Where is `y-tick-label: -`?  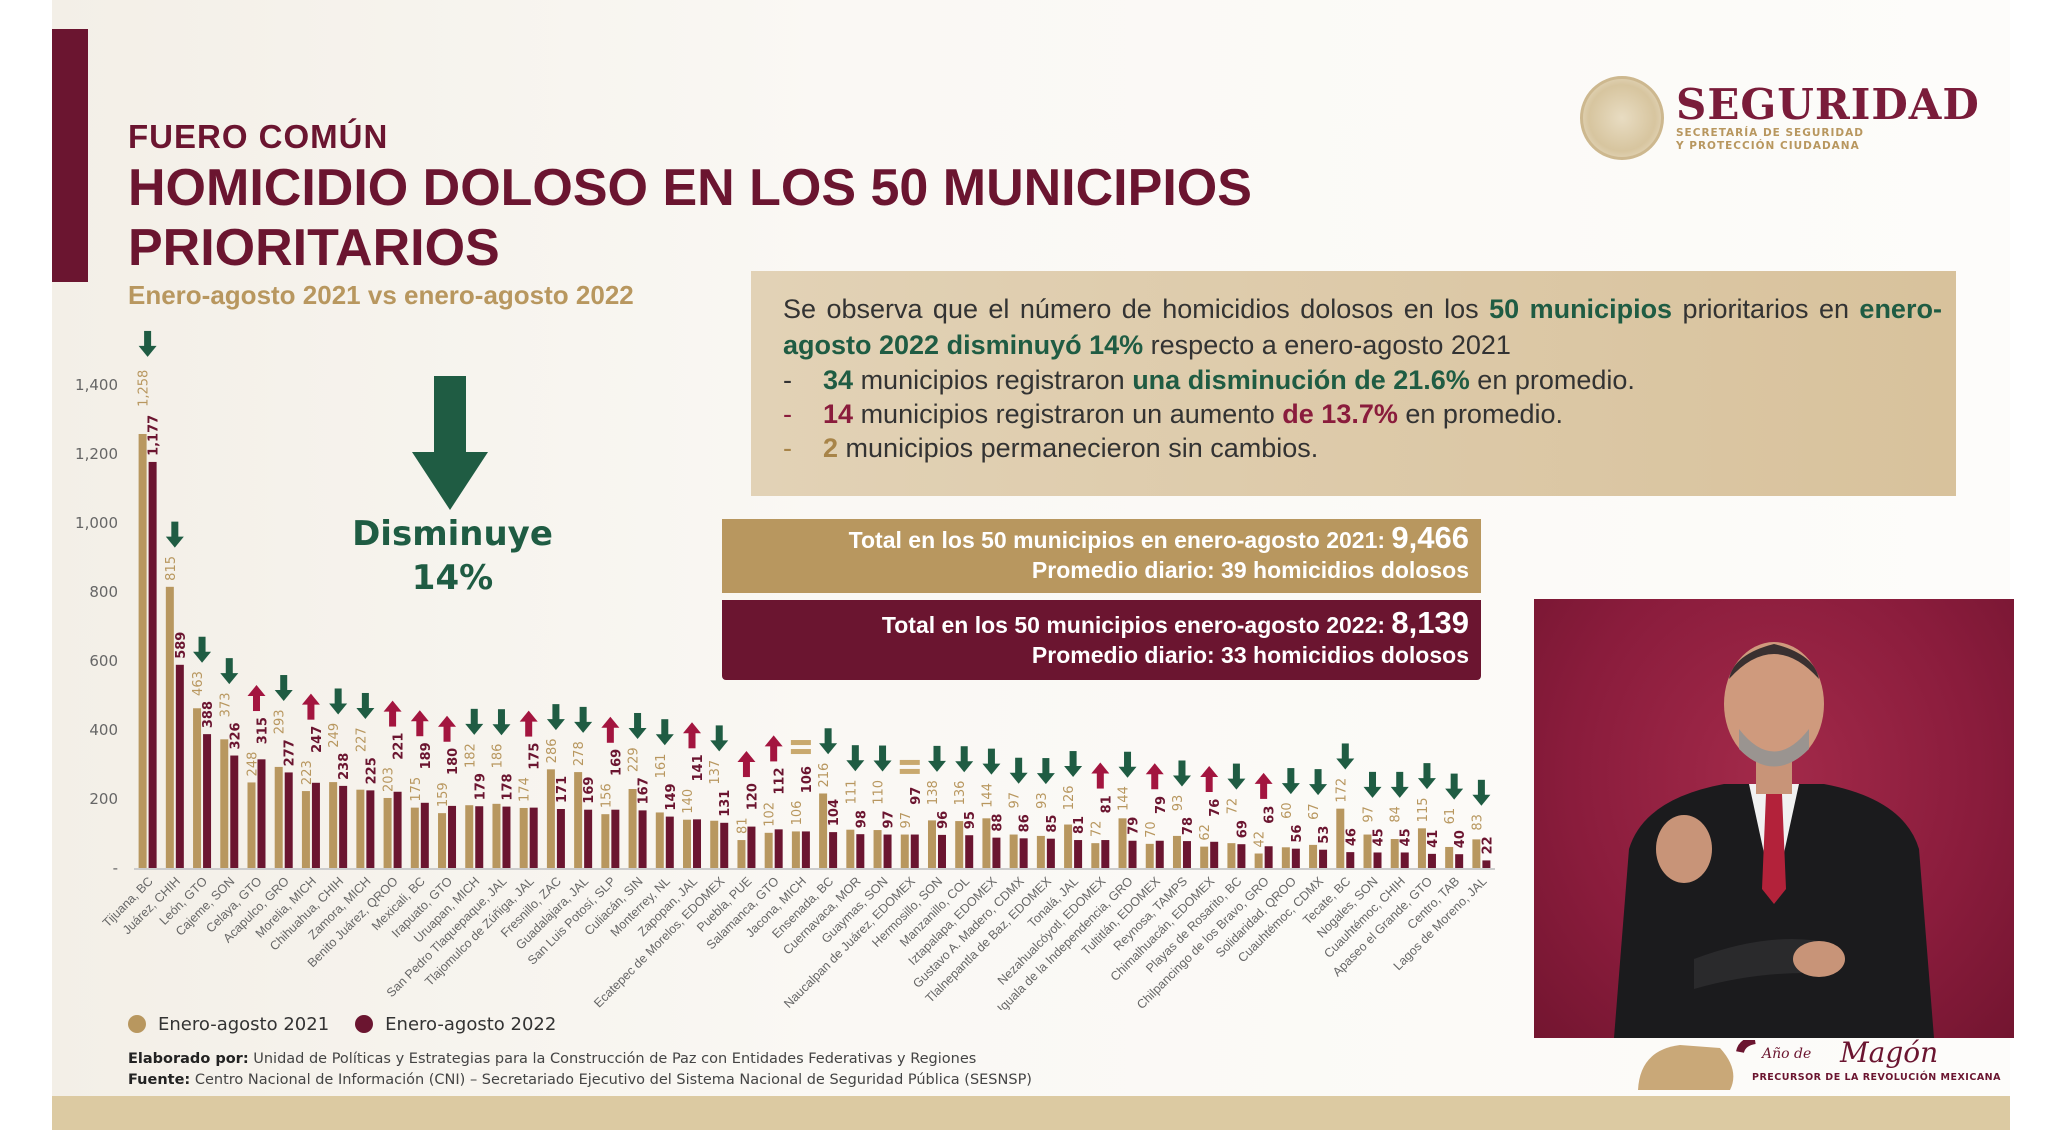 y-tick-label: - is located at coordinates (115, 868).